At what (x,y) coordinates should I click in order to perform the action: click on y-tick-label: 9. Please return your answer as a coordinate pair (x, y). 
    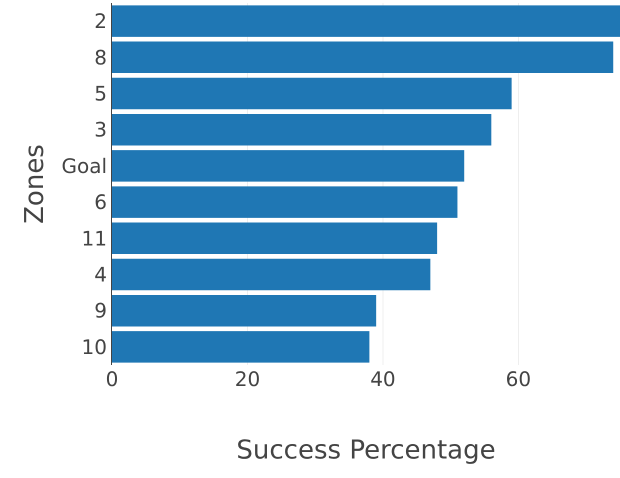
    Looking at the image, I should click on (100, 310).